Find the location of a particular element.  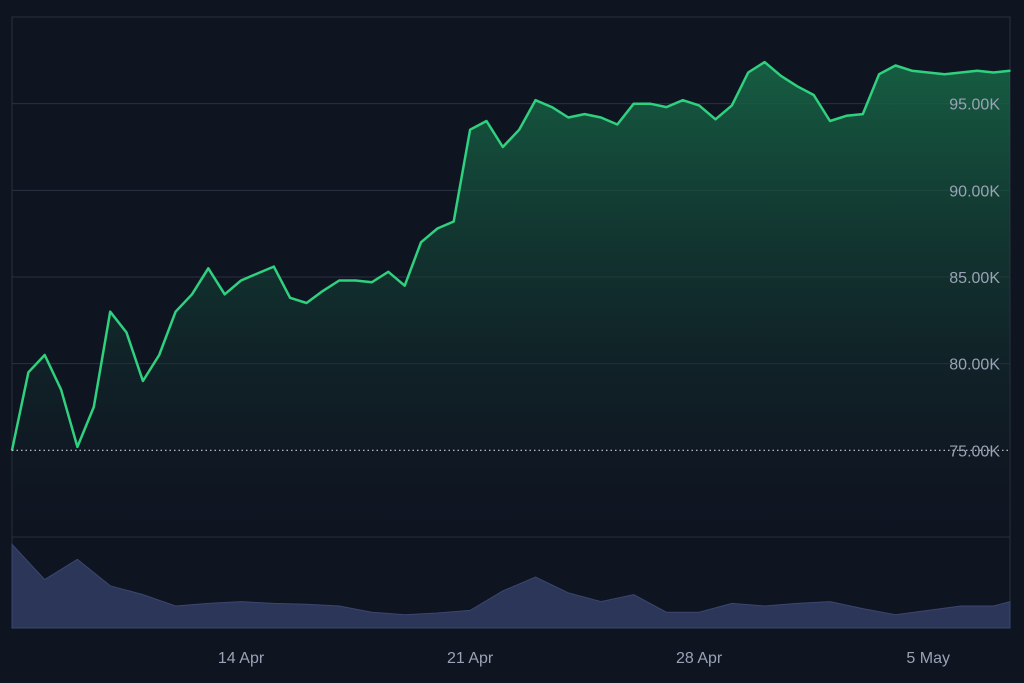

x-tick-label: 21 Apr is located at coordinates (470, 658).